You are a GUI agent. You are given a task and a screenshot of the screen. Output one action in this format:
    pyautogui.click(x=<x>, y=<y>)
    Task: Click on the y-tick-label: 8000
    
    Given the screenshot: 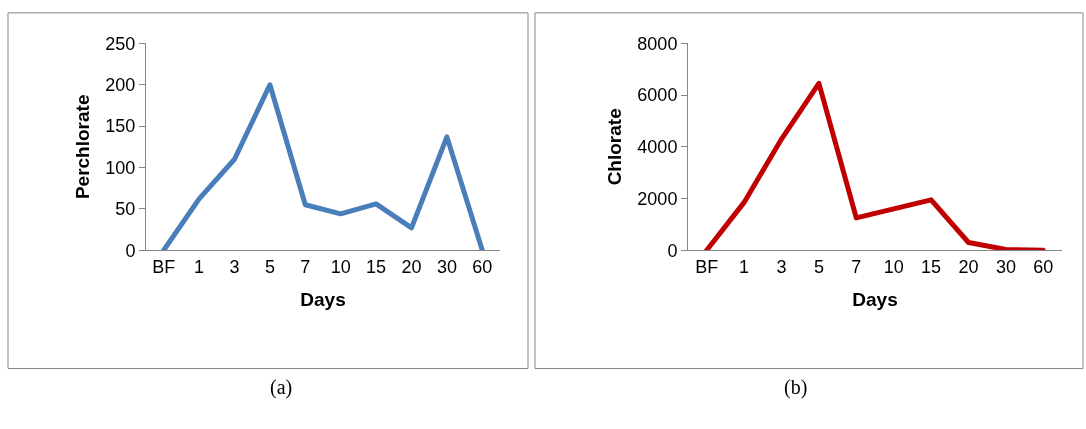 What is the action you would take?
    pyautogui.click(x=657, y=43)
    